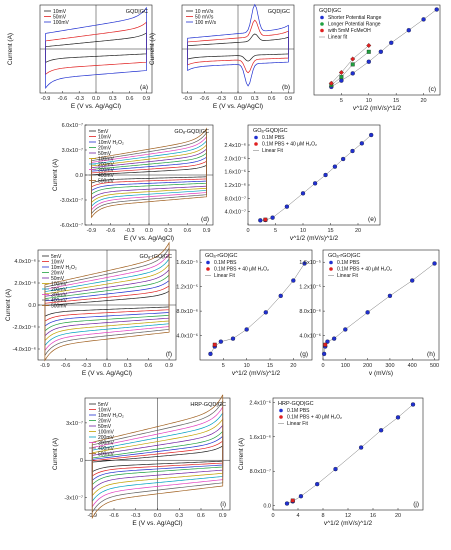 The image size is (451, 550). Describe the element at coordinates (310, 287) in the screenshot. I see `y-tick-label: 1.2x10⁻⁵` at that location.